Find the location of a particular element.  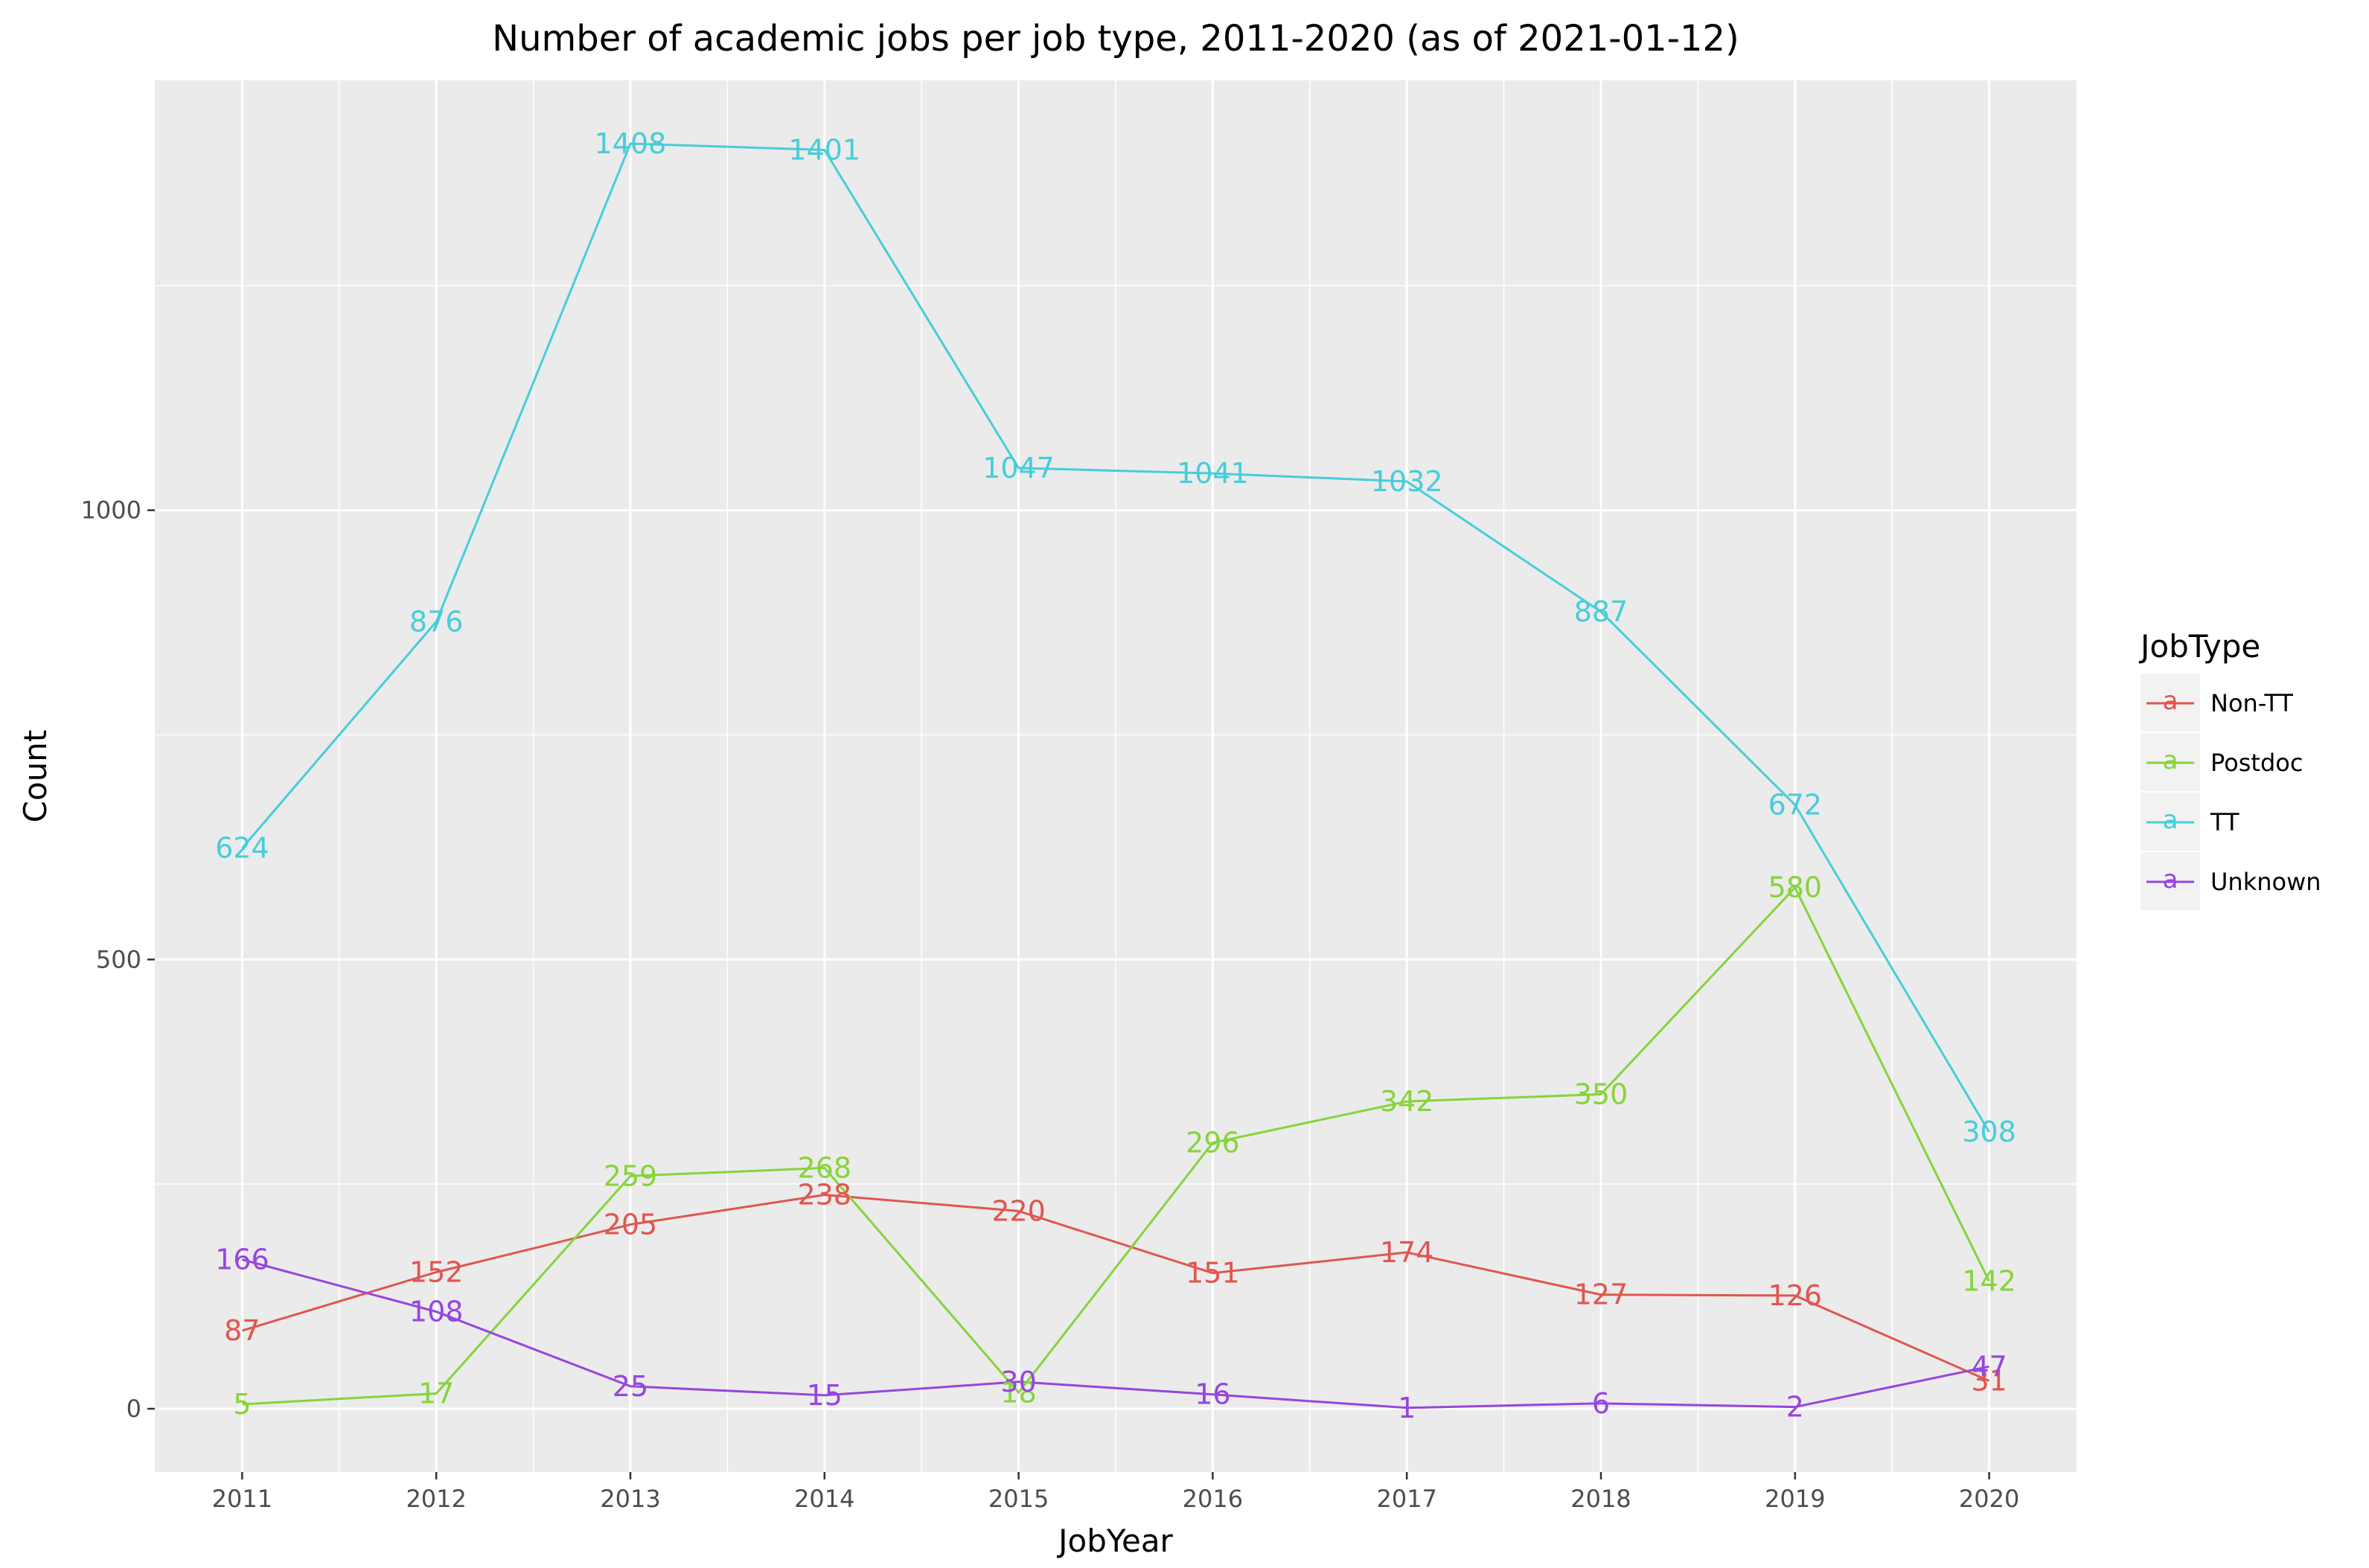

x-tick-label: 2020 is located at coordinates (1989, 1499).